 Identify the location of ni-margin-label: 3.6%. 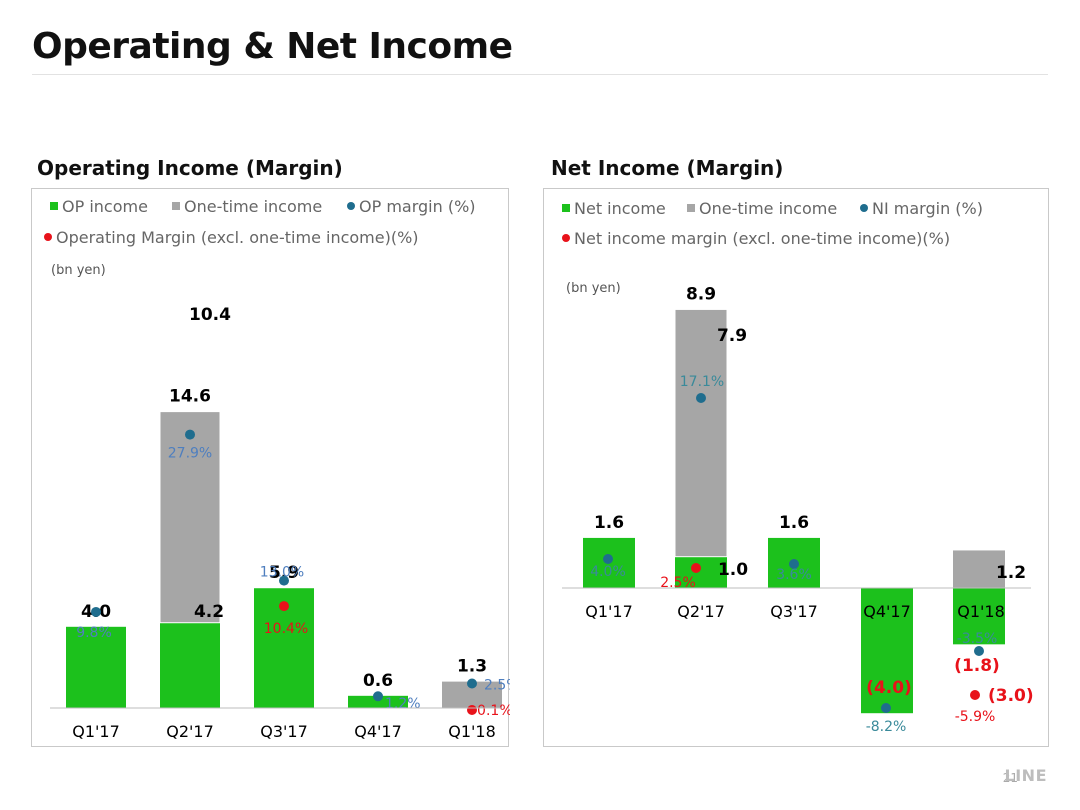
(794, 575).